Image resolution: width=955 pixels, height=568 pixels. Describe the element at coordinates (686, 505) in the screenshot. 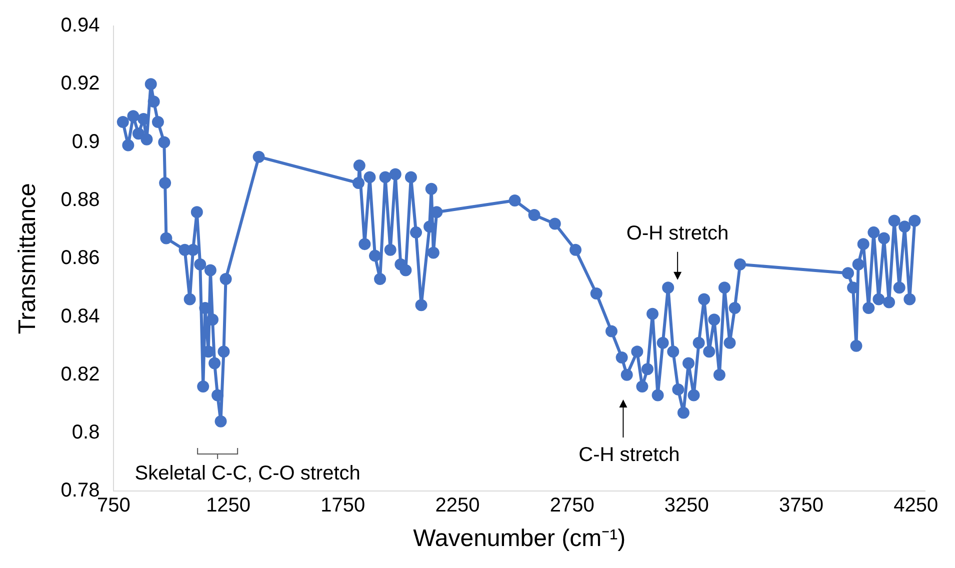

I see `x-tick-label: 3250` at that location.